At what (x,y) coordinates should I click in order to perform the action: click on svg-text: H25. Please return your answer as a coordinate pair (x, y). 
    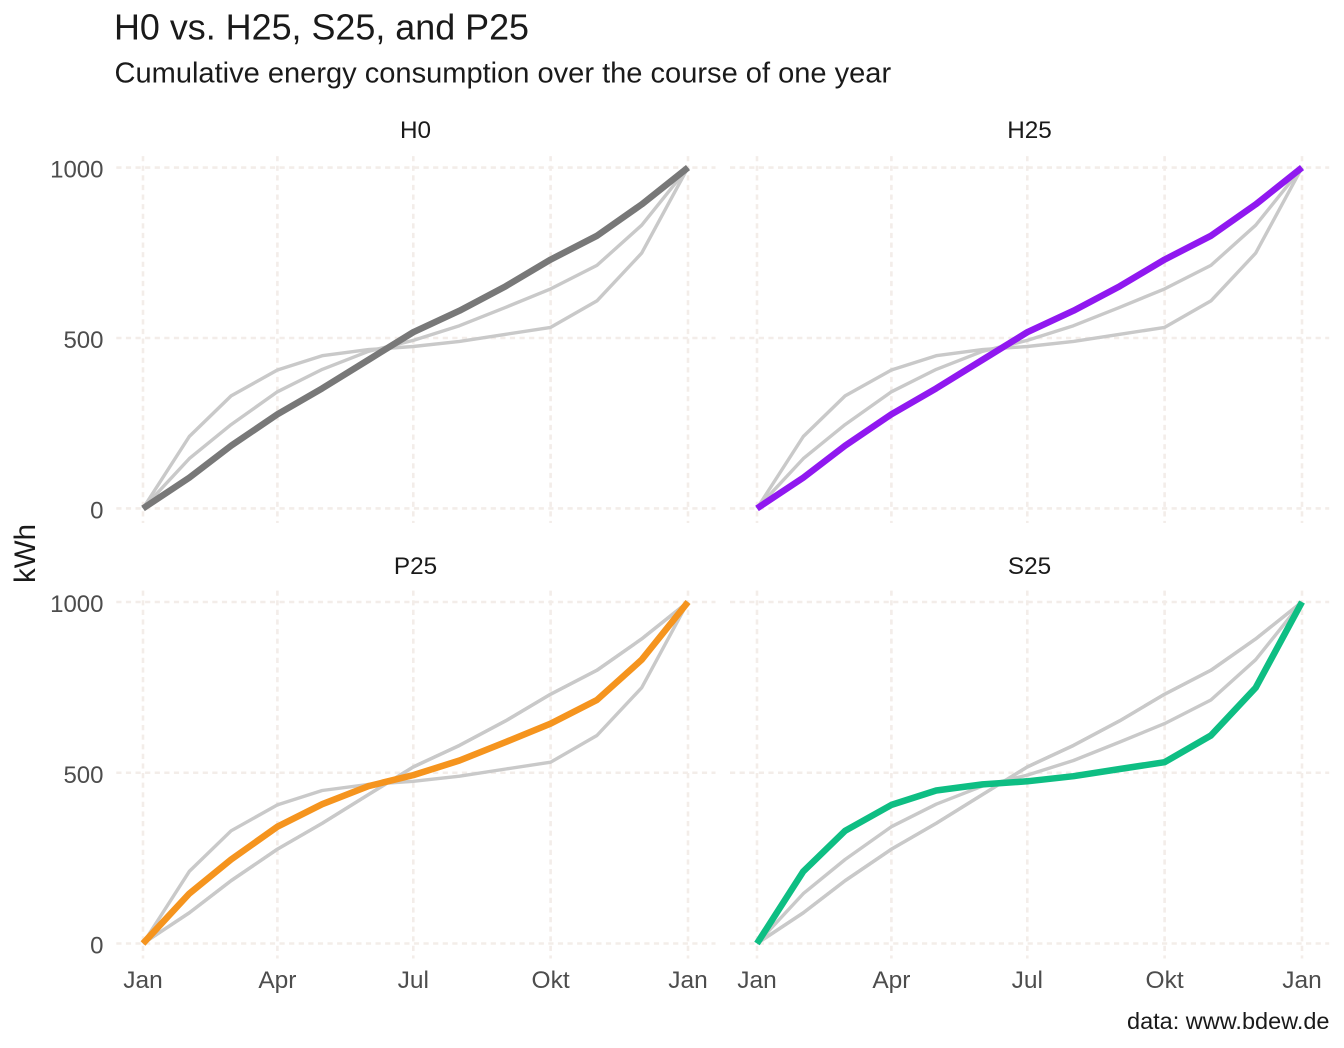
    Looking at the image, I should click on (1029, 130).